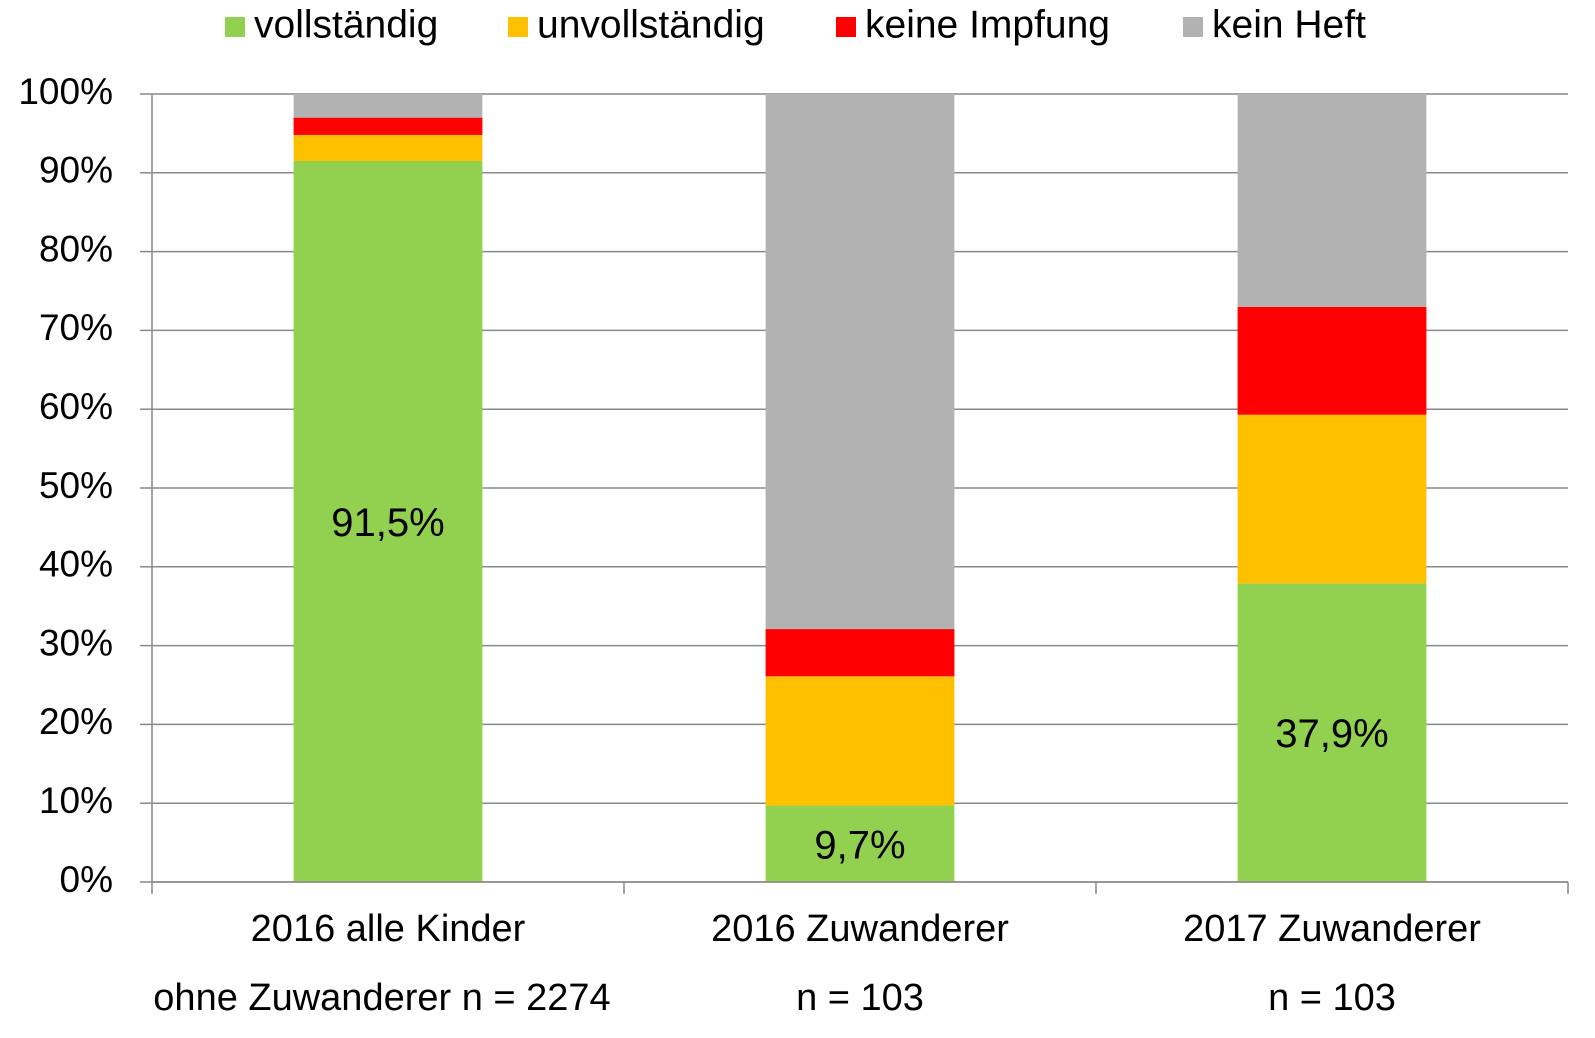 The height and width of the screenshot is (1038, 1595). I want to click on x-tick-label: 2017 Zuwanderer, so click(1332, 929).